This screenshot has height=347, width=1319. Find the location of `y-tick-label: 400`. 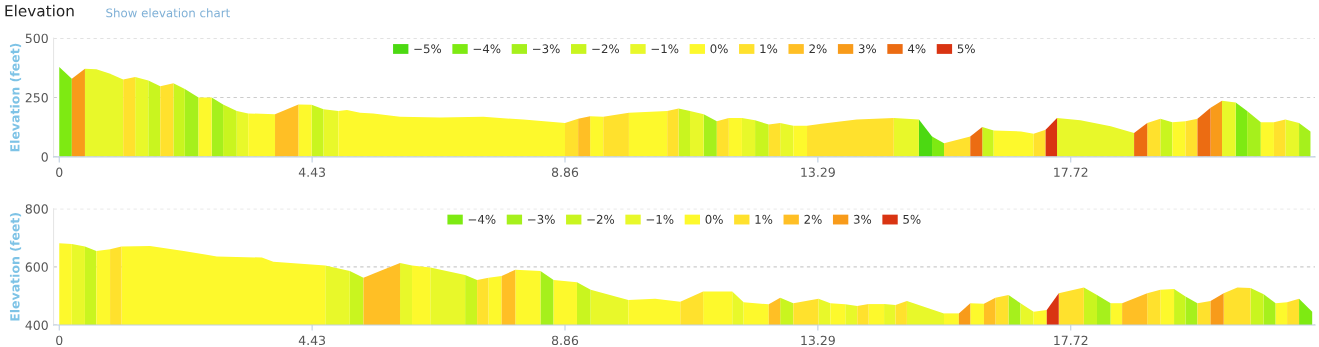

y-tick-label: 400 is located at coordinates (36, 325).